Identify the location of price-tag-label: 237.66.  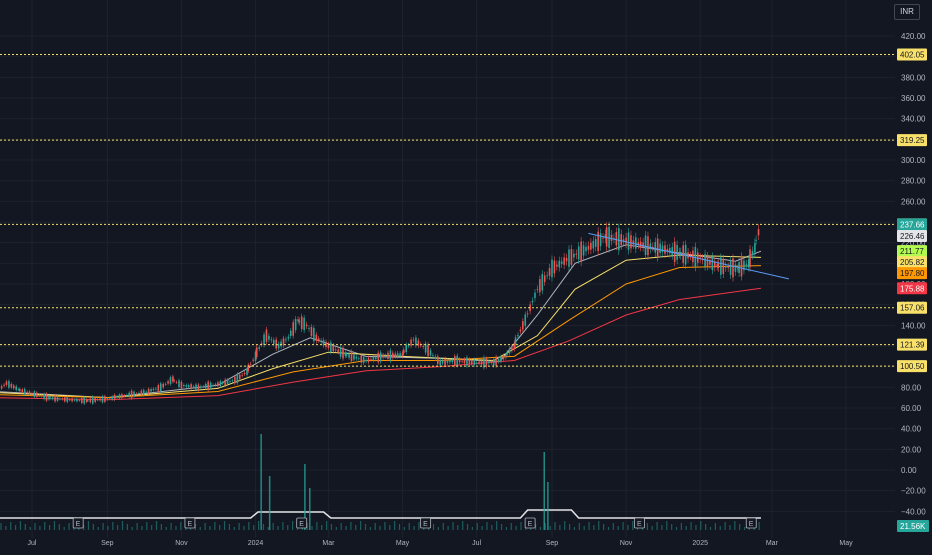
(912, 224).